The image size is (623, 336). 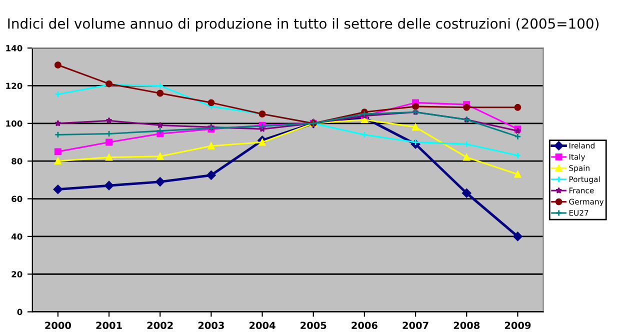 What do you see at coordinates (14, 48) in the screenshot?
I see `y-tick-label: 140` at bounding box center [14, 48].